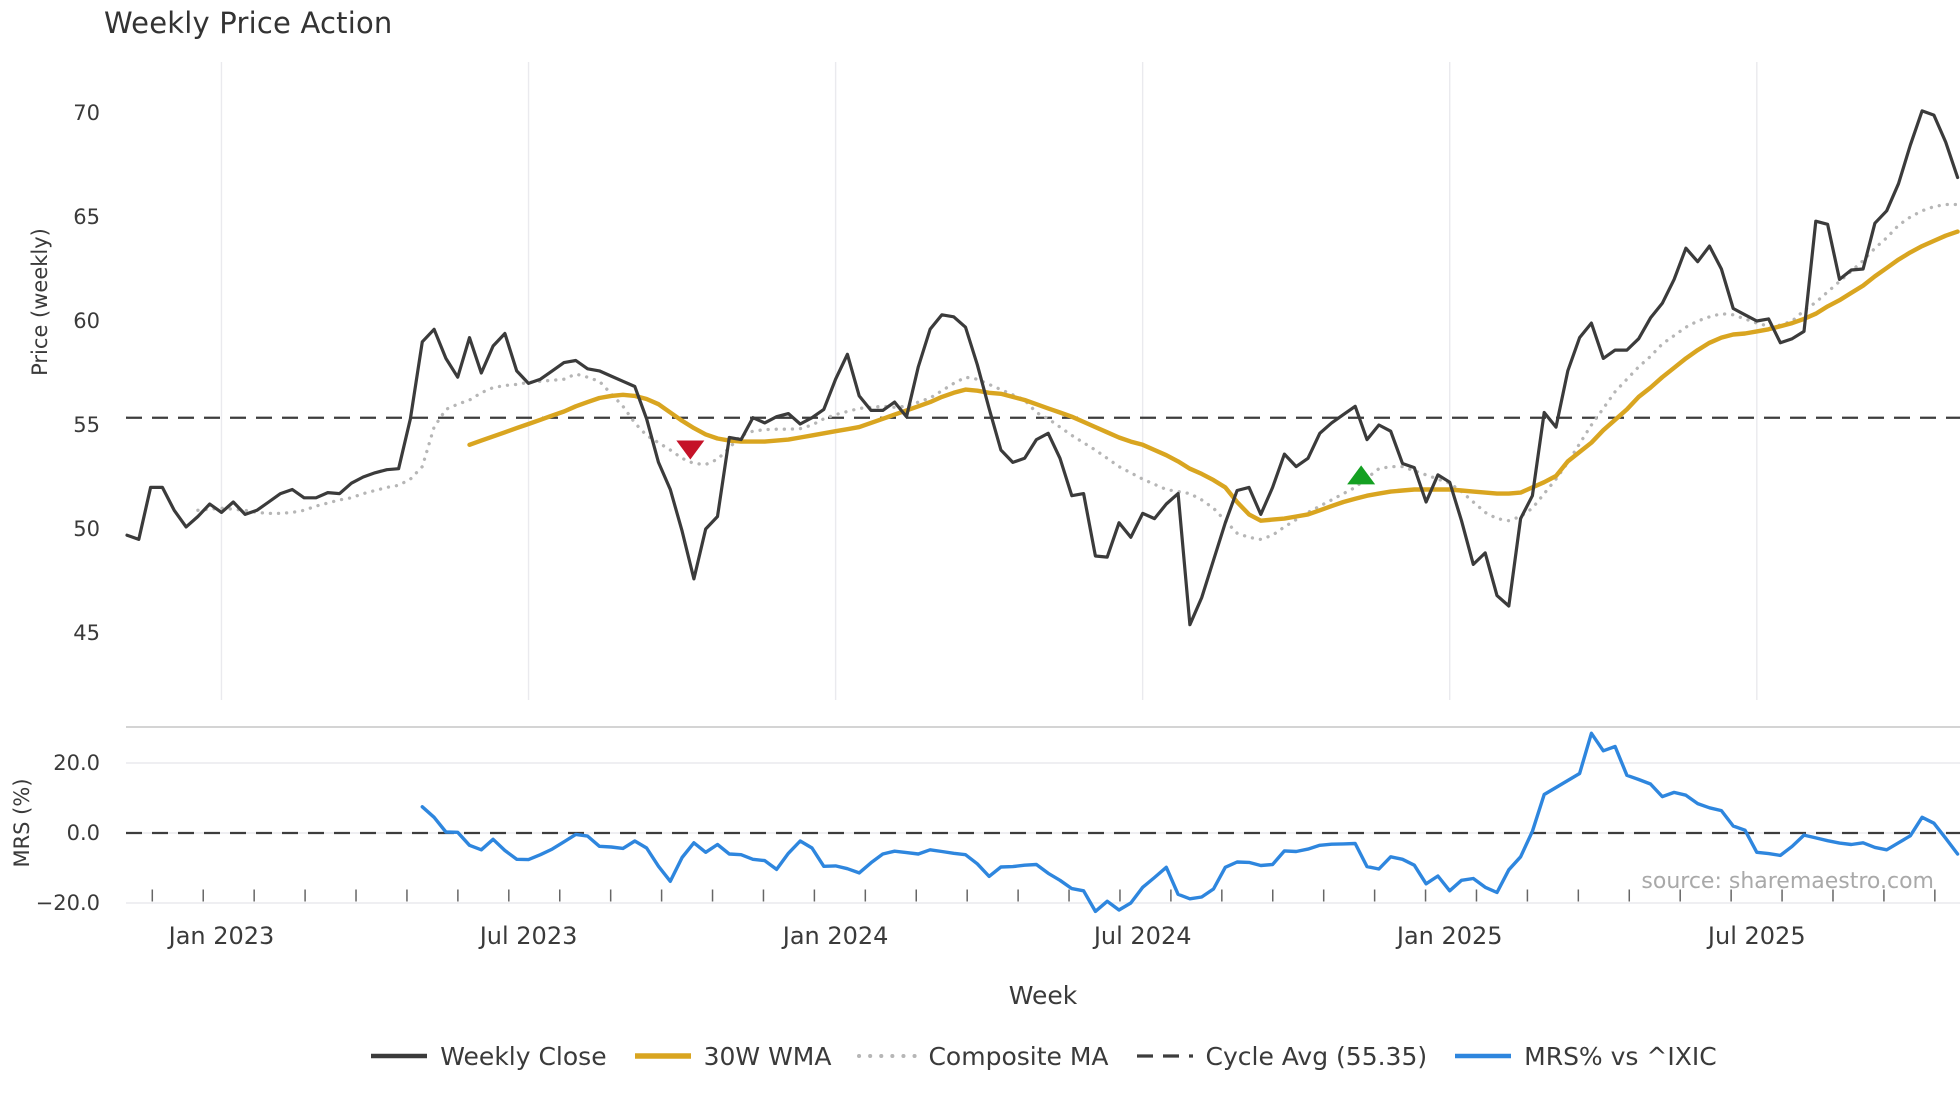 This screenshot has height=1102, width=1960. I want to click on buy-marker-icon, so click(1361, 475).